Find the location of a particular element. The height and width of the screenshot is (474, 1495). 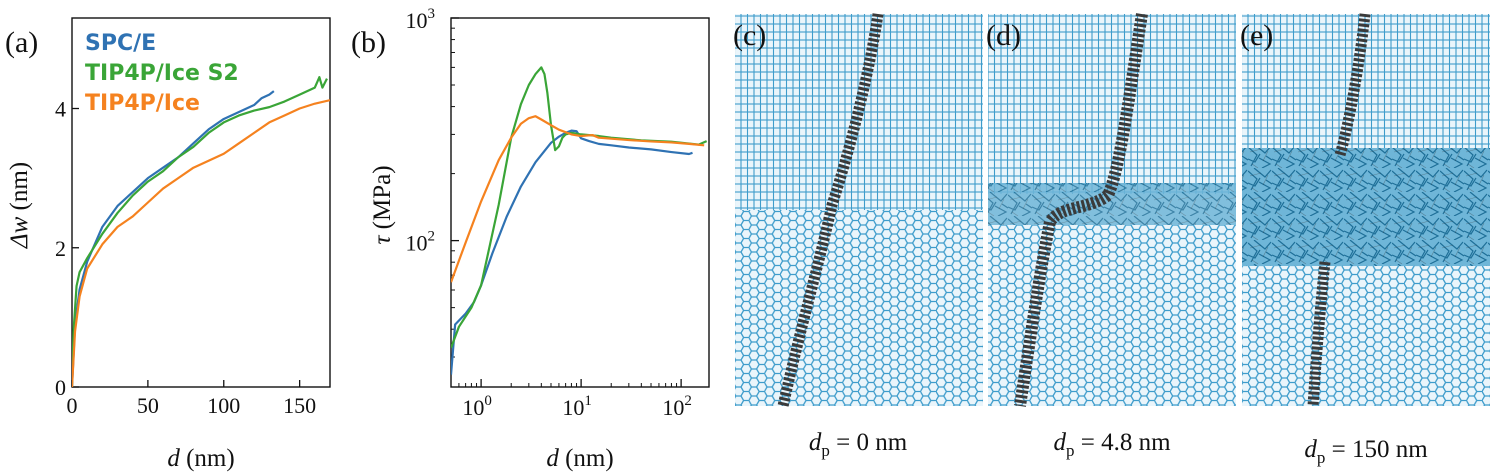

panel-d-letter: (d) is located at coordinates (1003, 35).